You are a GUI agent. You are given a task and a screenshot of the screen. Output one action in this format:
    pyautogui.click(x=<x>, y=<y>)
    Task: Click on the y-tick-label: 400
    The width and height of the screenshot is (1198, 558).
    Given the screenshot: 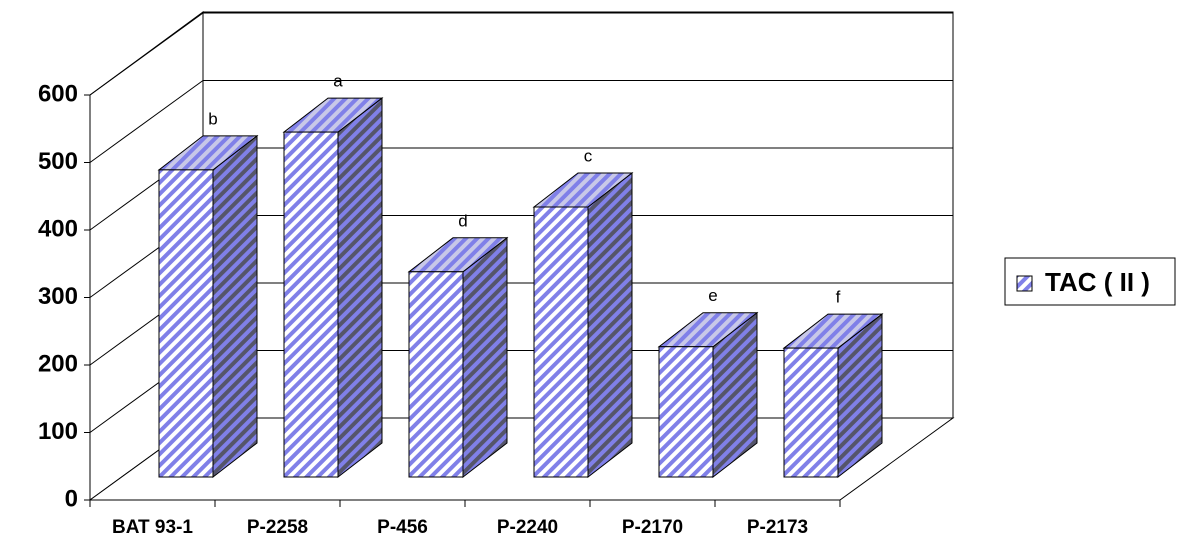 What is the action you would take?
    pyautogui.click(x=58, y=228)
    